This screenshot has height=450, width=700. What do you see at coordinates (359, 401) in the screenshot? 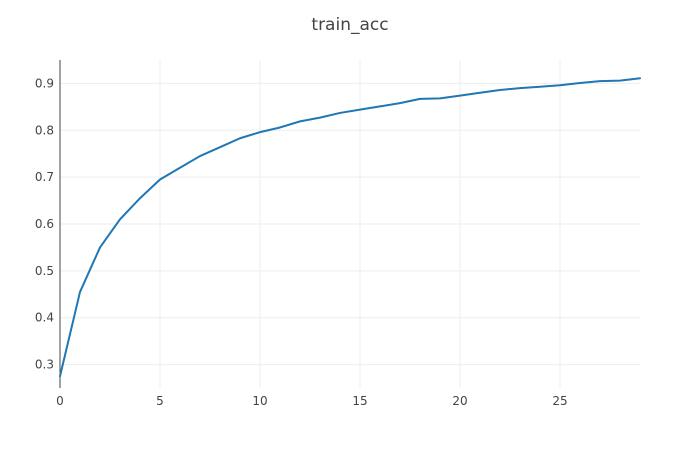
I see `x-tick-label: 15` at bounding box center [359, 401].